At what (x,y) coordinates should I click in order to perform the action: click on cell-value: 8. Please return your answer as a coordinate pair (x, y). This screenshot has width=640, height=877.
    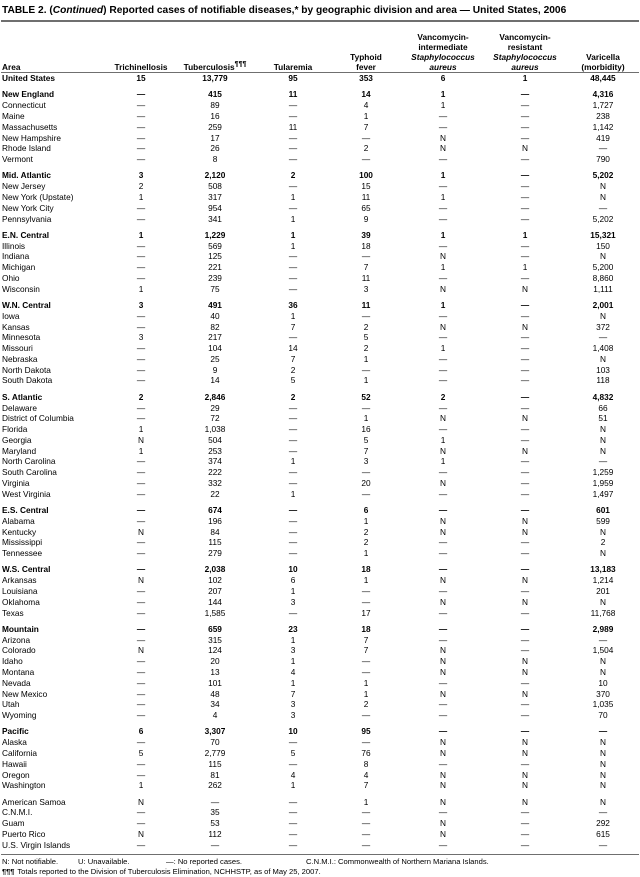
    Looking at the image, I should click on (215, 159).